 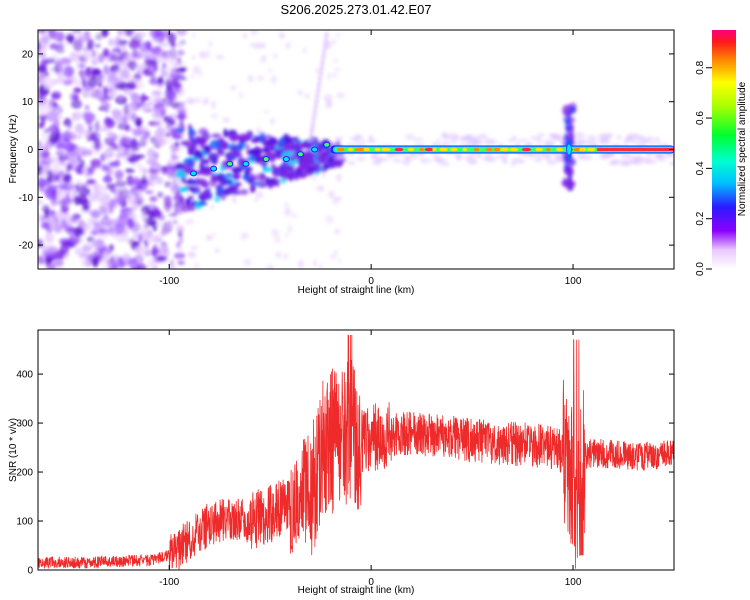 What do you see at coordinates (724, 149) in the screenshot?
I see `colorbar-gradient` at bounding box center [724, 149].